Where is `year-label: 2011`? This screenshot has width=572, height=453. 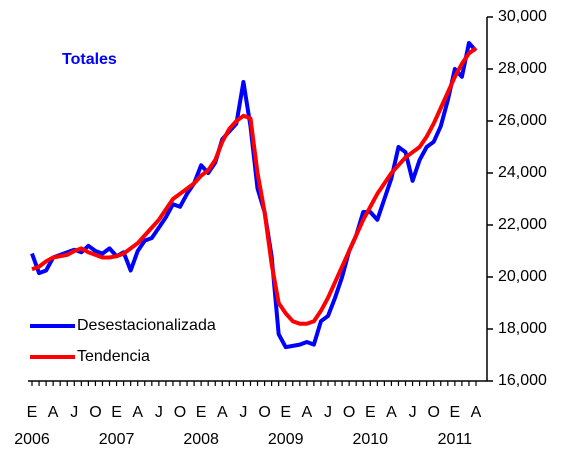
year-label: 2011 is located at coordinates (455, 439).